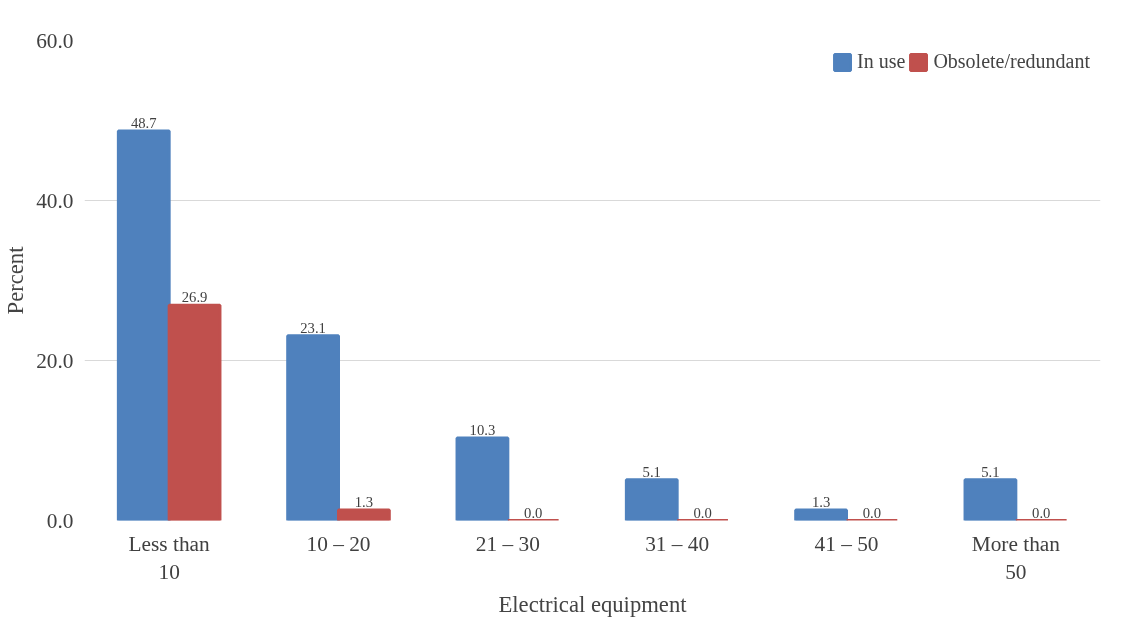 The width and height of the screenshot is (1141, 628). What do you see at coordinates (593, 605) in the screenshot?
I see `x-axis-title: Electrical equipment` at bounding box center [593, 605].